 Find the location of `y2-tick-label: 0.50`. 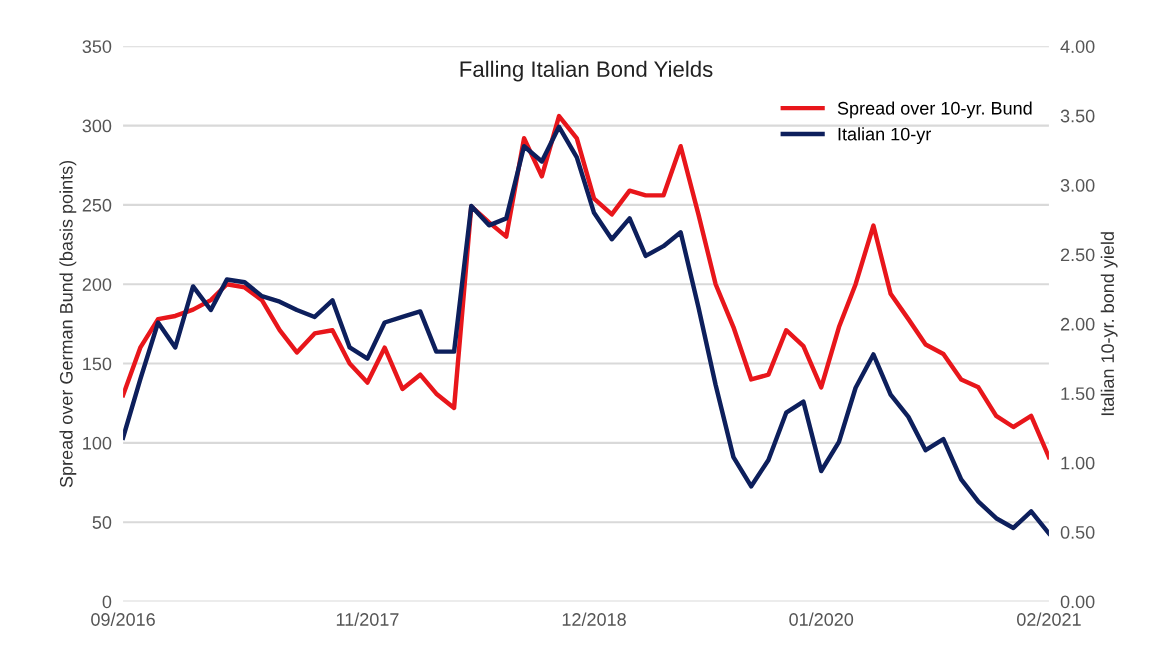

y2-tick-label: 0.50 is located at coordinates (1077, 532).